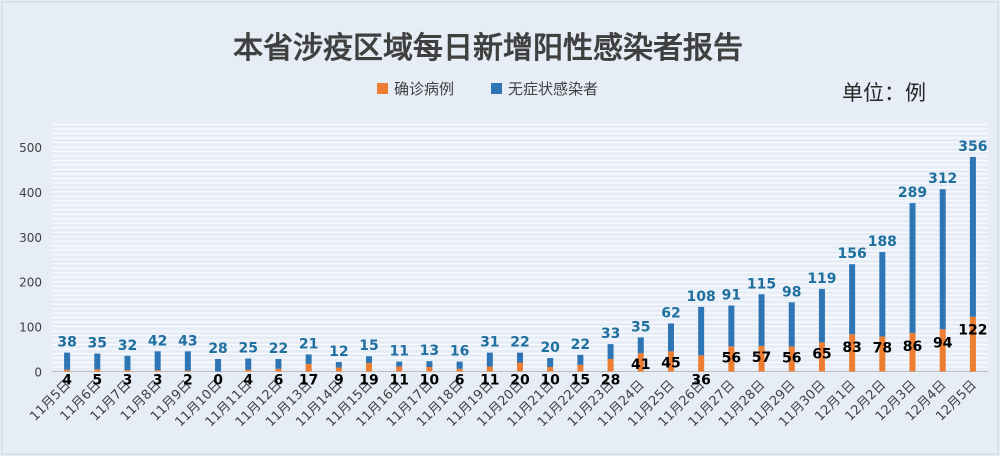 The image size is (1000, 456). I want to click on data-label-asymptomatic: 21, so click(308, 344).